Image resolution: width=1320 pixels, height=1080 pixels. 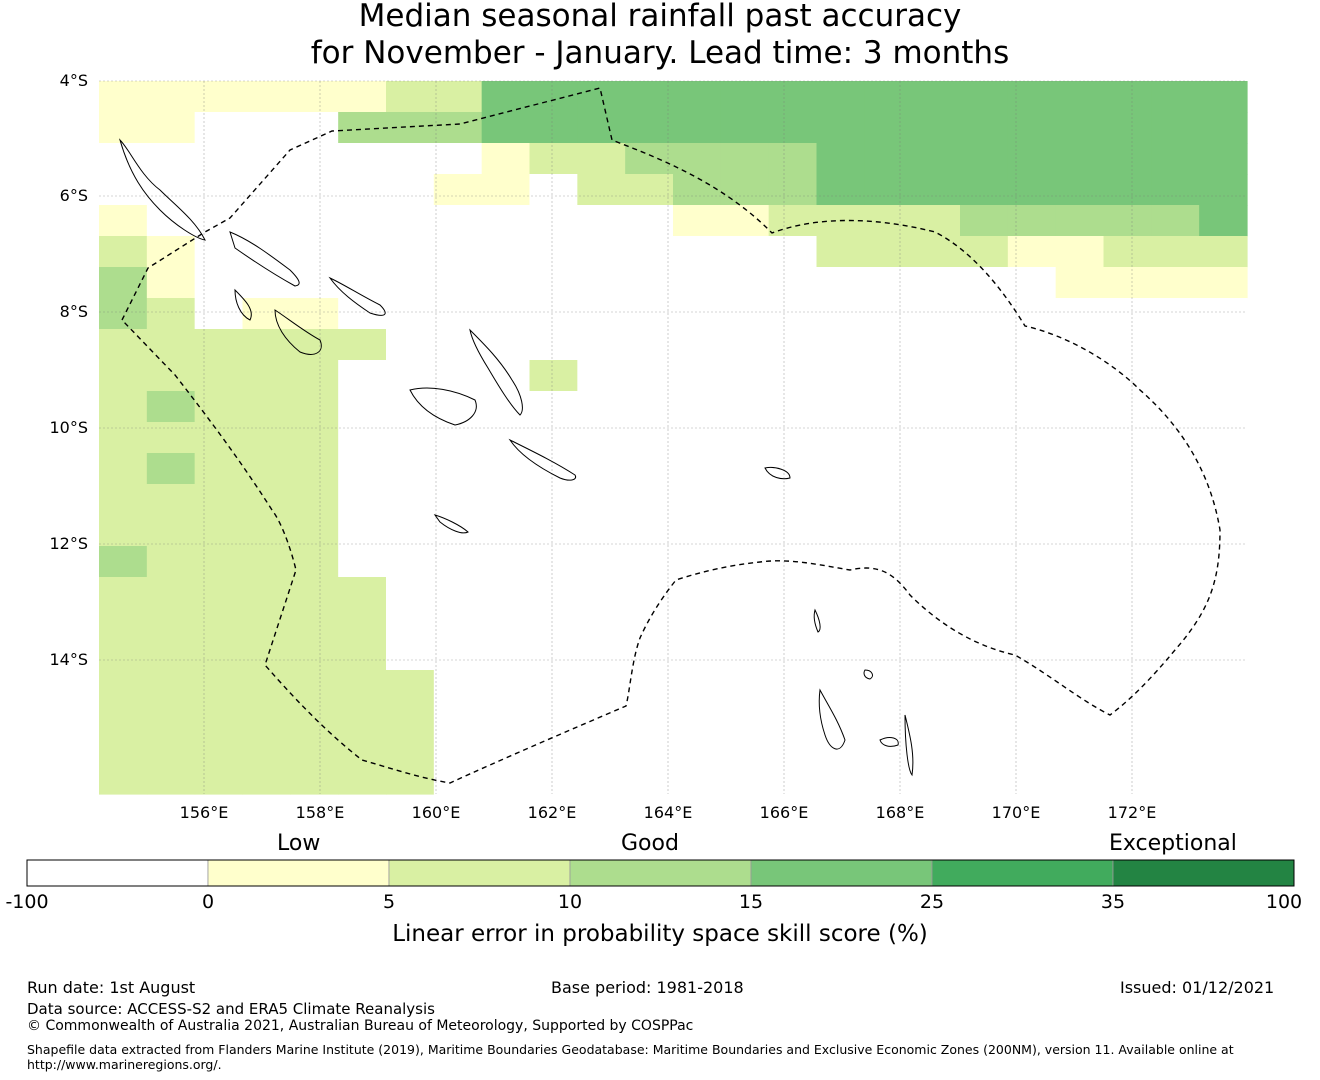 I want to click on island-outline, so click(x=777, y=473).